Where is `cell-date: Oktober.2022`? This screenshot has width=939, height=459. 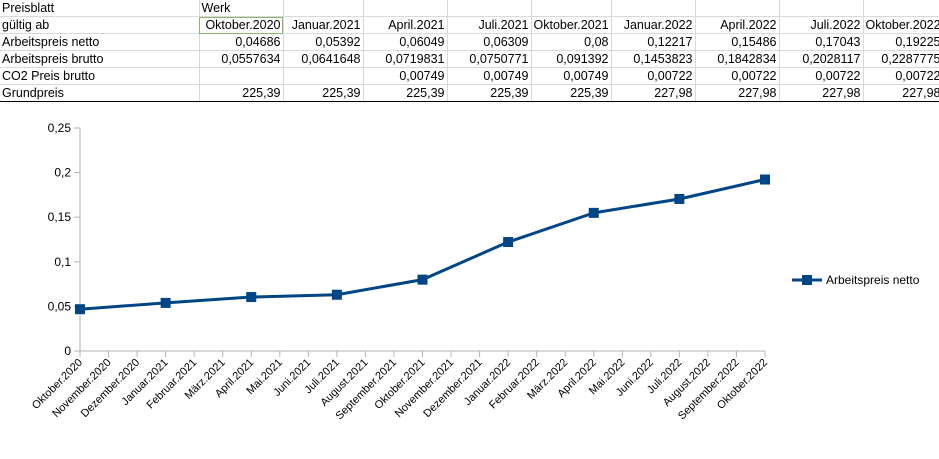
cell-date: Oktober.2022 is located at coordinates (901, 25).